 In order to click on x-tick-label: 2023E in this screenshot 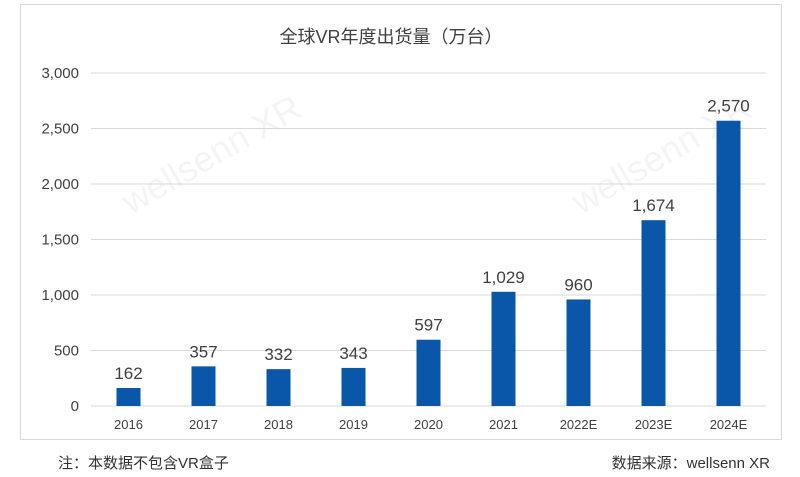, I will do `click(654, 424)`.